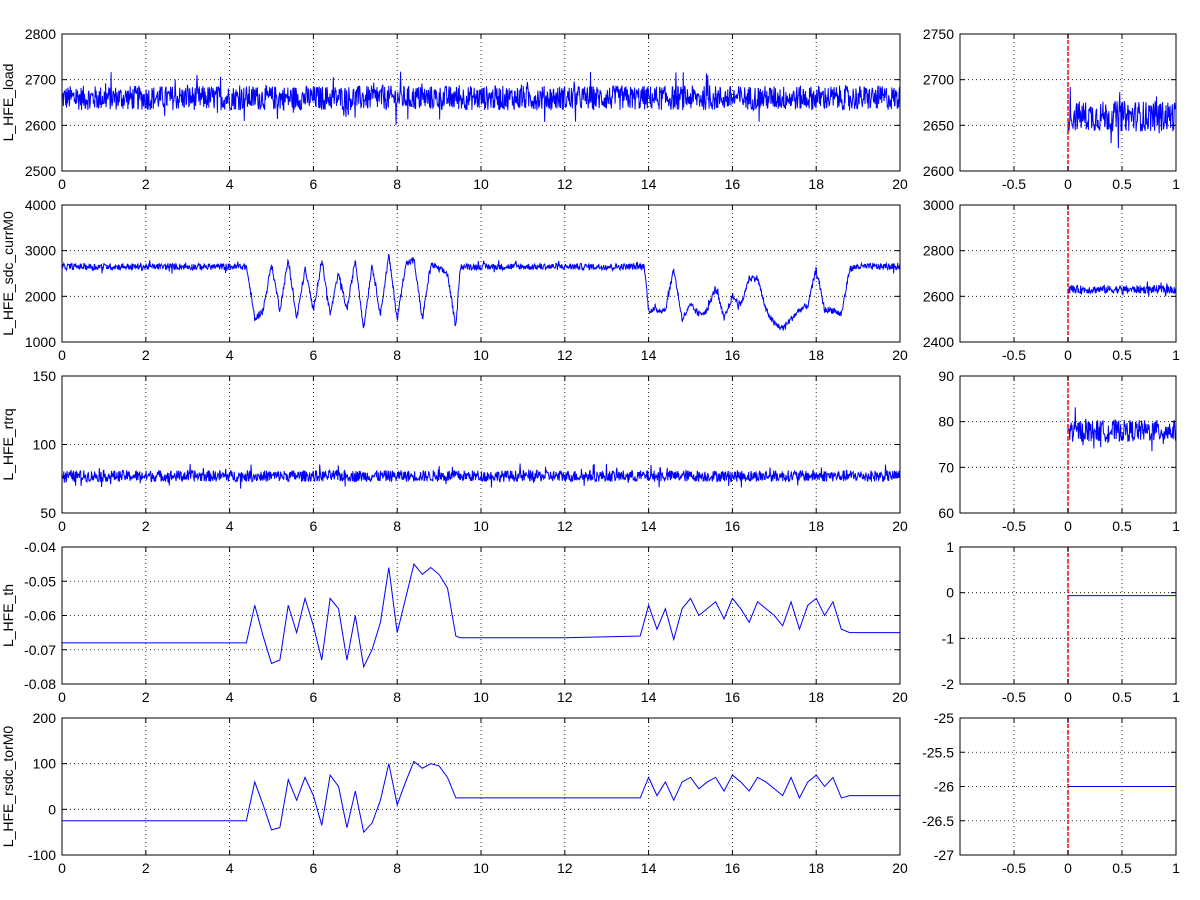 The width and height of the screenshot is (1200, 900). I want to click on panel-main-1-ytick-label-2: 3000, so click(40, 251).